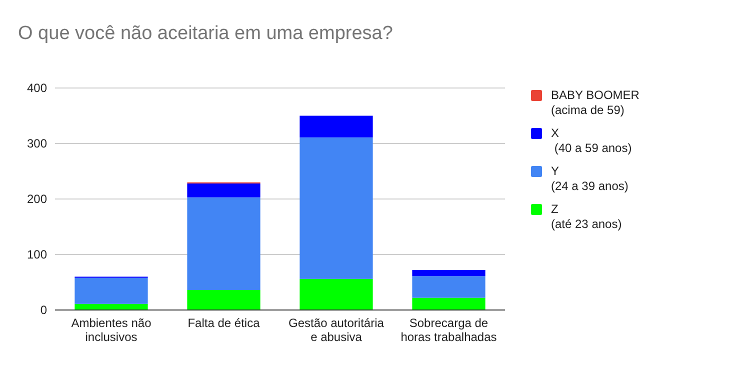  Describe the element at coordinates (37, 255) in the screenshot. I see `y-tick-label: 100` at that location.